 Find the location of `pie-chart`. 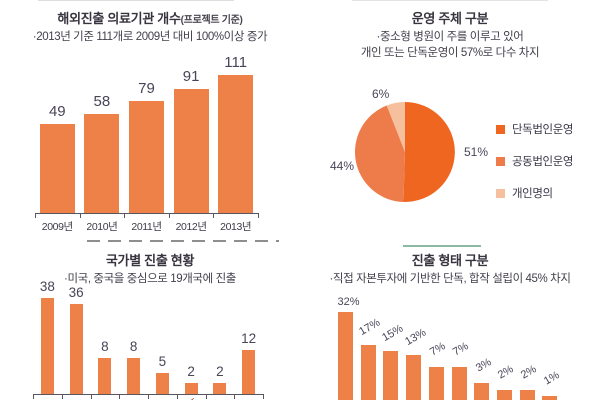

pie-chart is located at coordinates (404, 152).